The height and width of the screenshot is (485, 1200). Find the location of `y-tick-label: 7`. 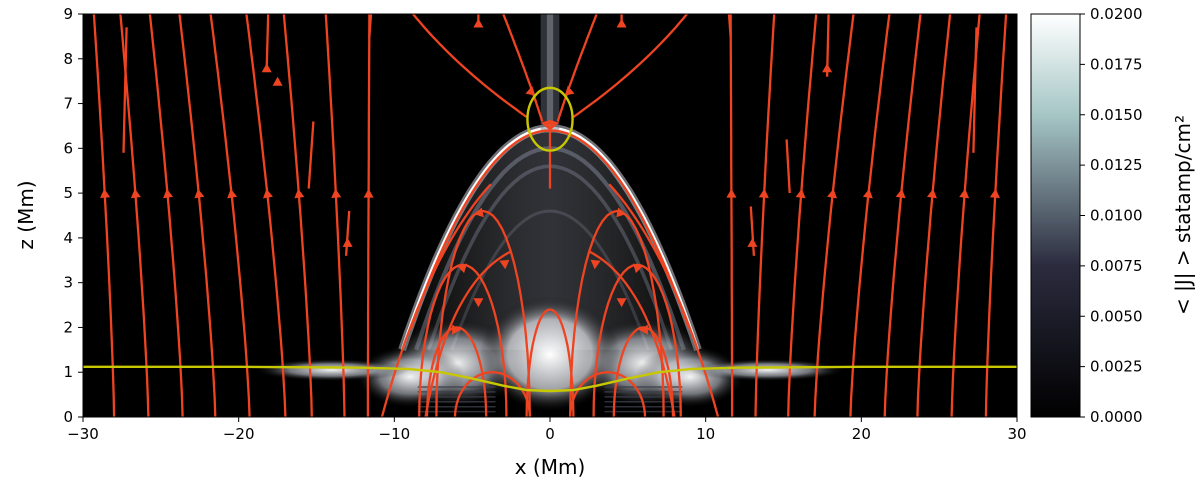

y-tick-label: 7 is located at coordinates (68, 104).